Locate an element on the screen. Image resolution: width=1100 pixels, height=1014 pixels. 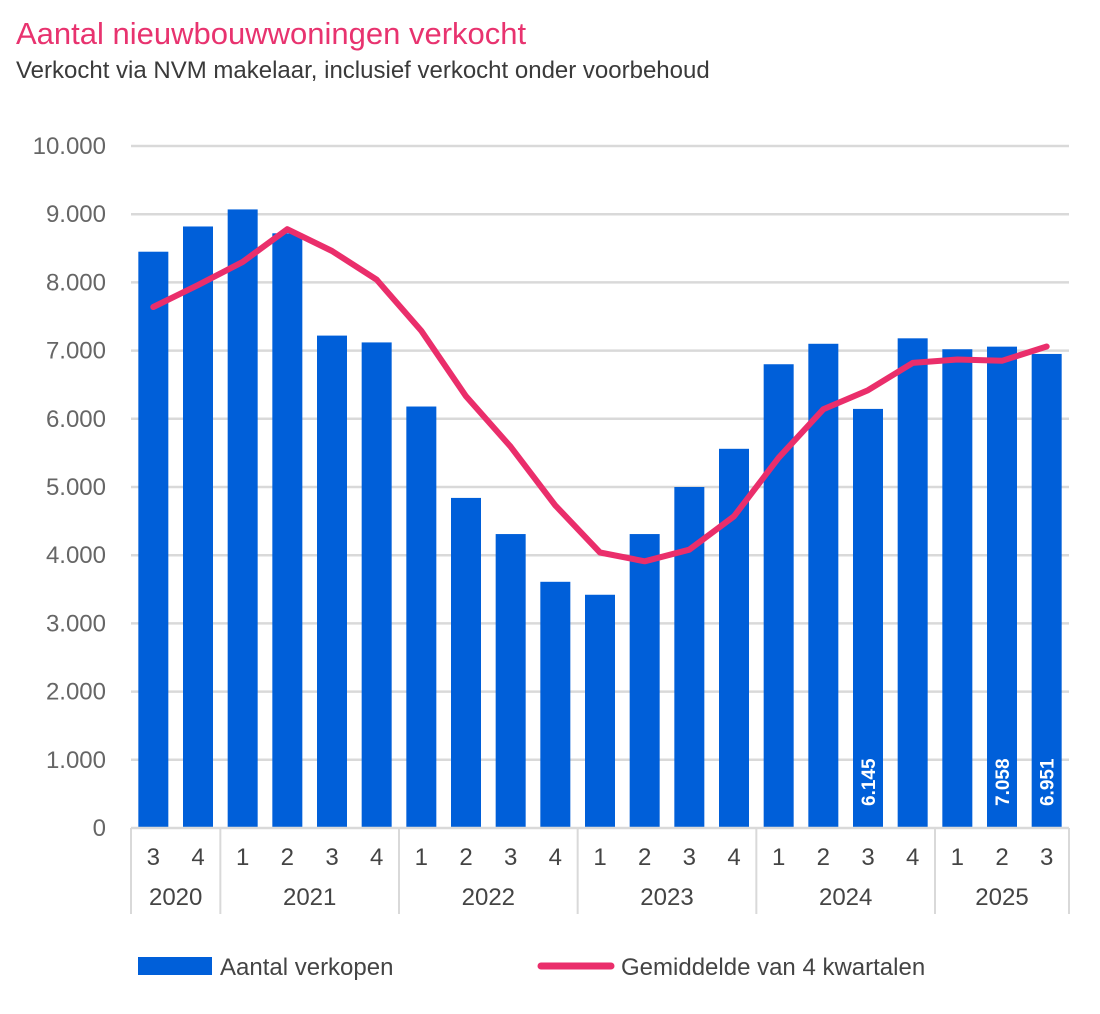
y-tick-label: 5.000 is located at coordinates (76, 487).